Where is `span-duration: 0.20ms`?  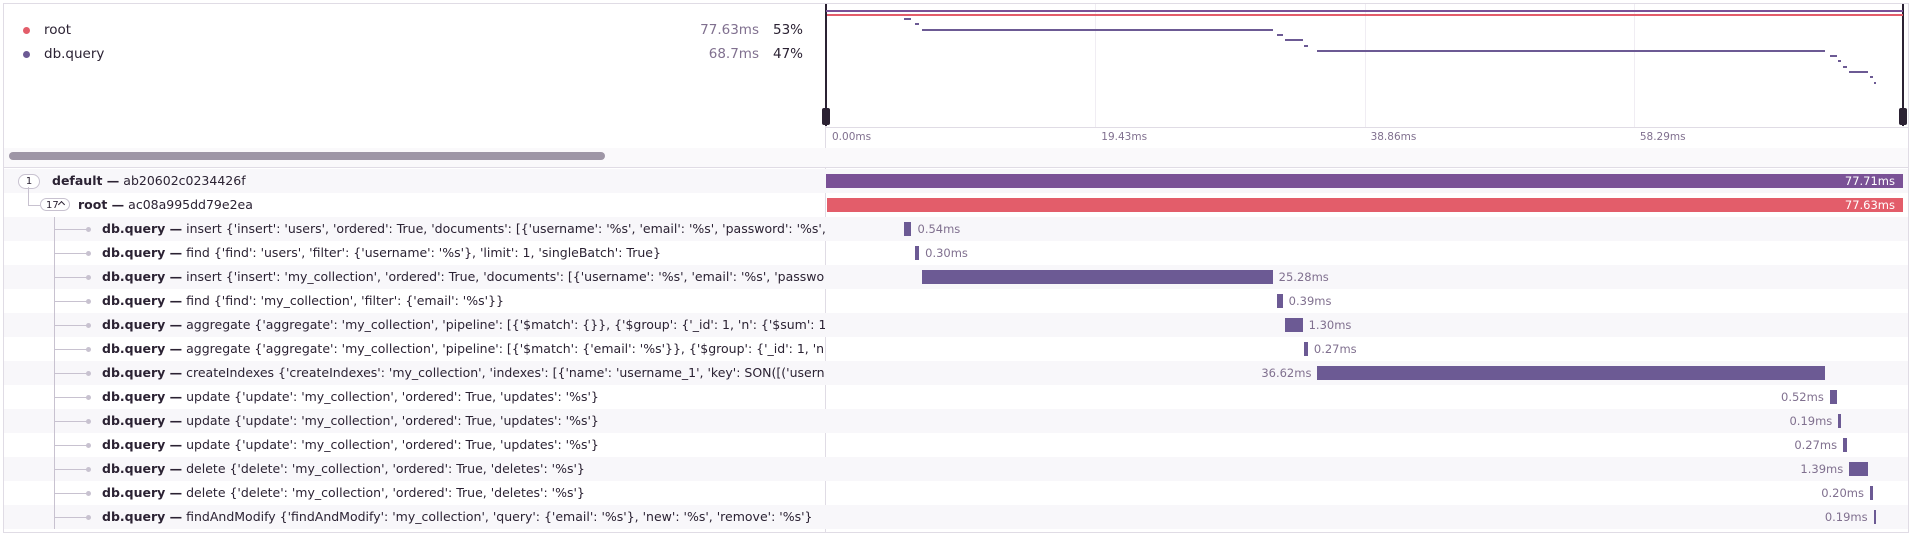
span-duration: 0.20ms is located at coordinates (1843, 493).